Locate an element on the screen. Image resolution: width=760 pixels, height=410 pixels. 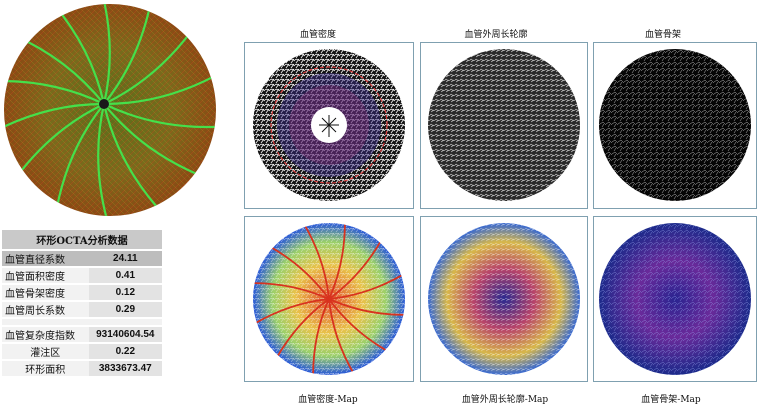
row-value: 0.22 is located at coordinates (125, 351).